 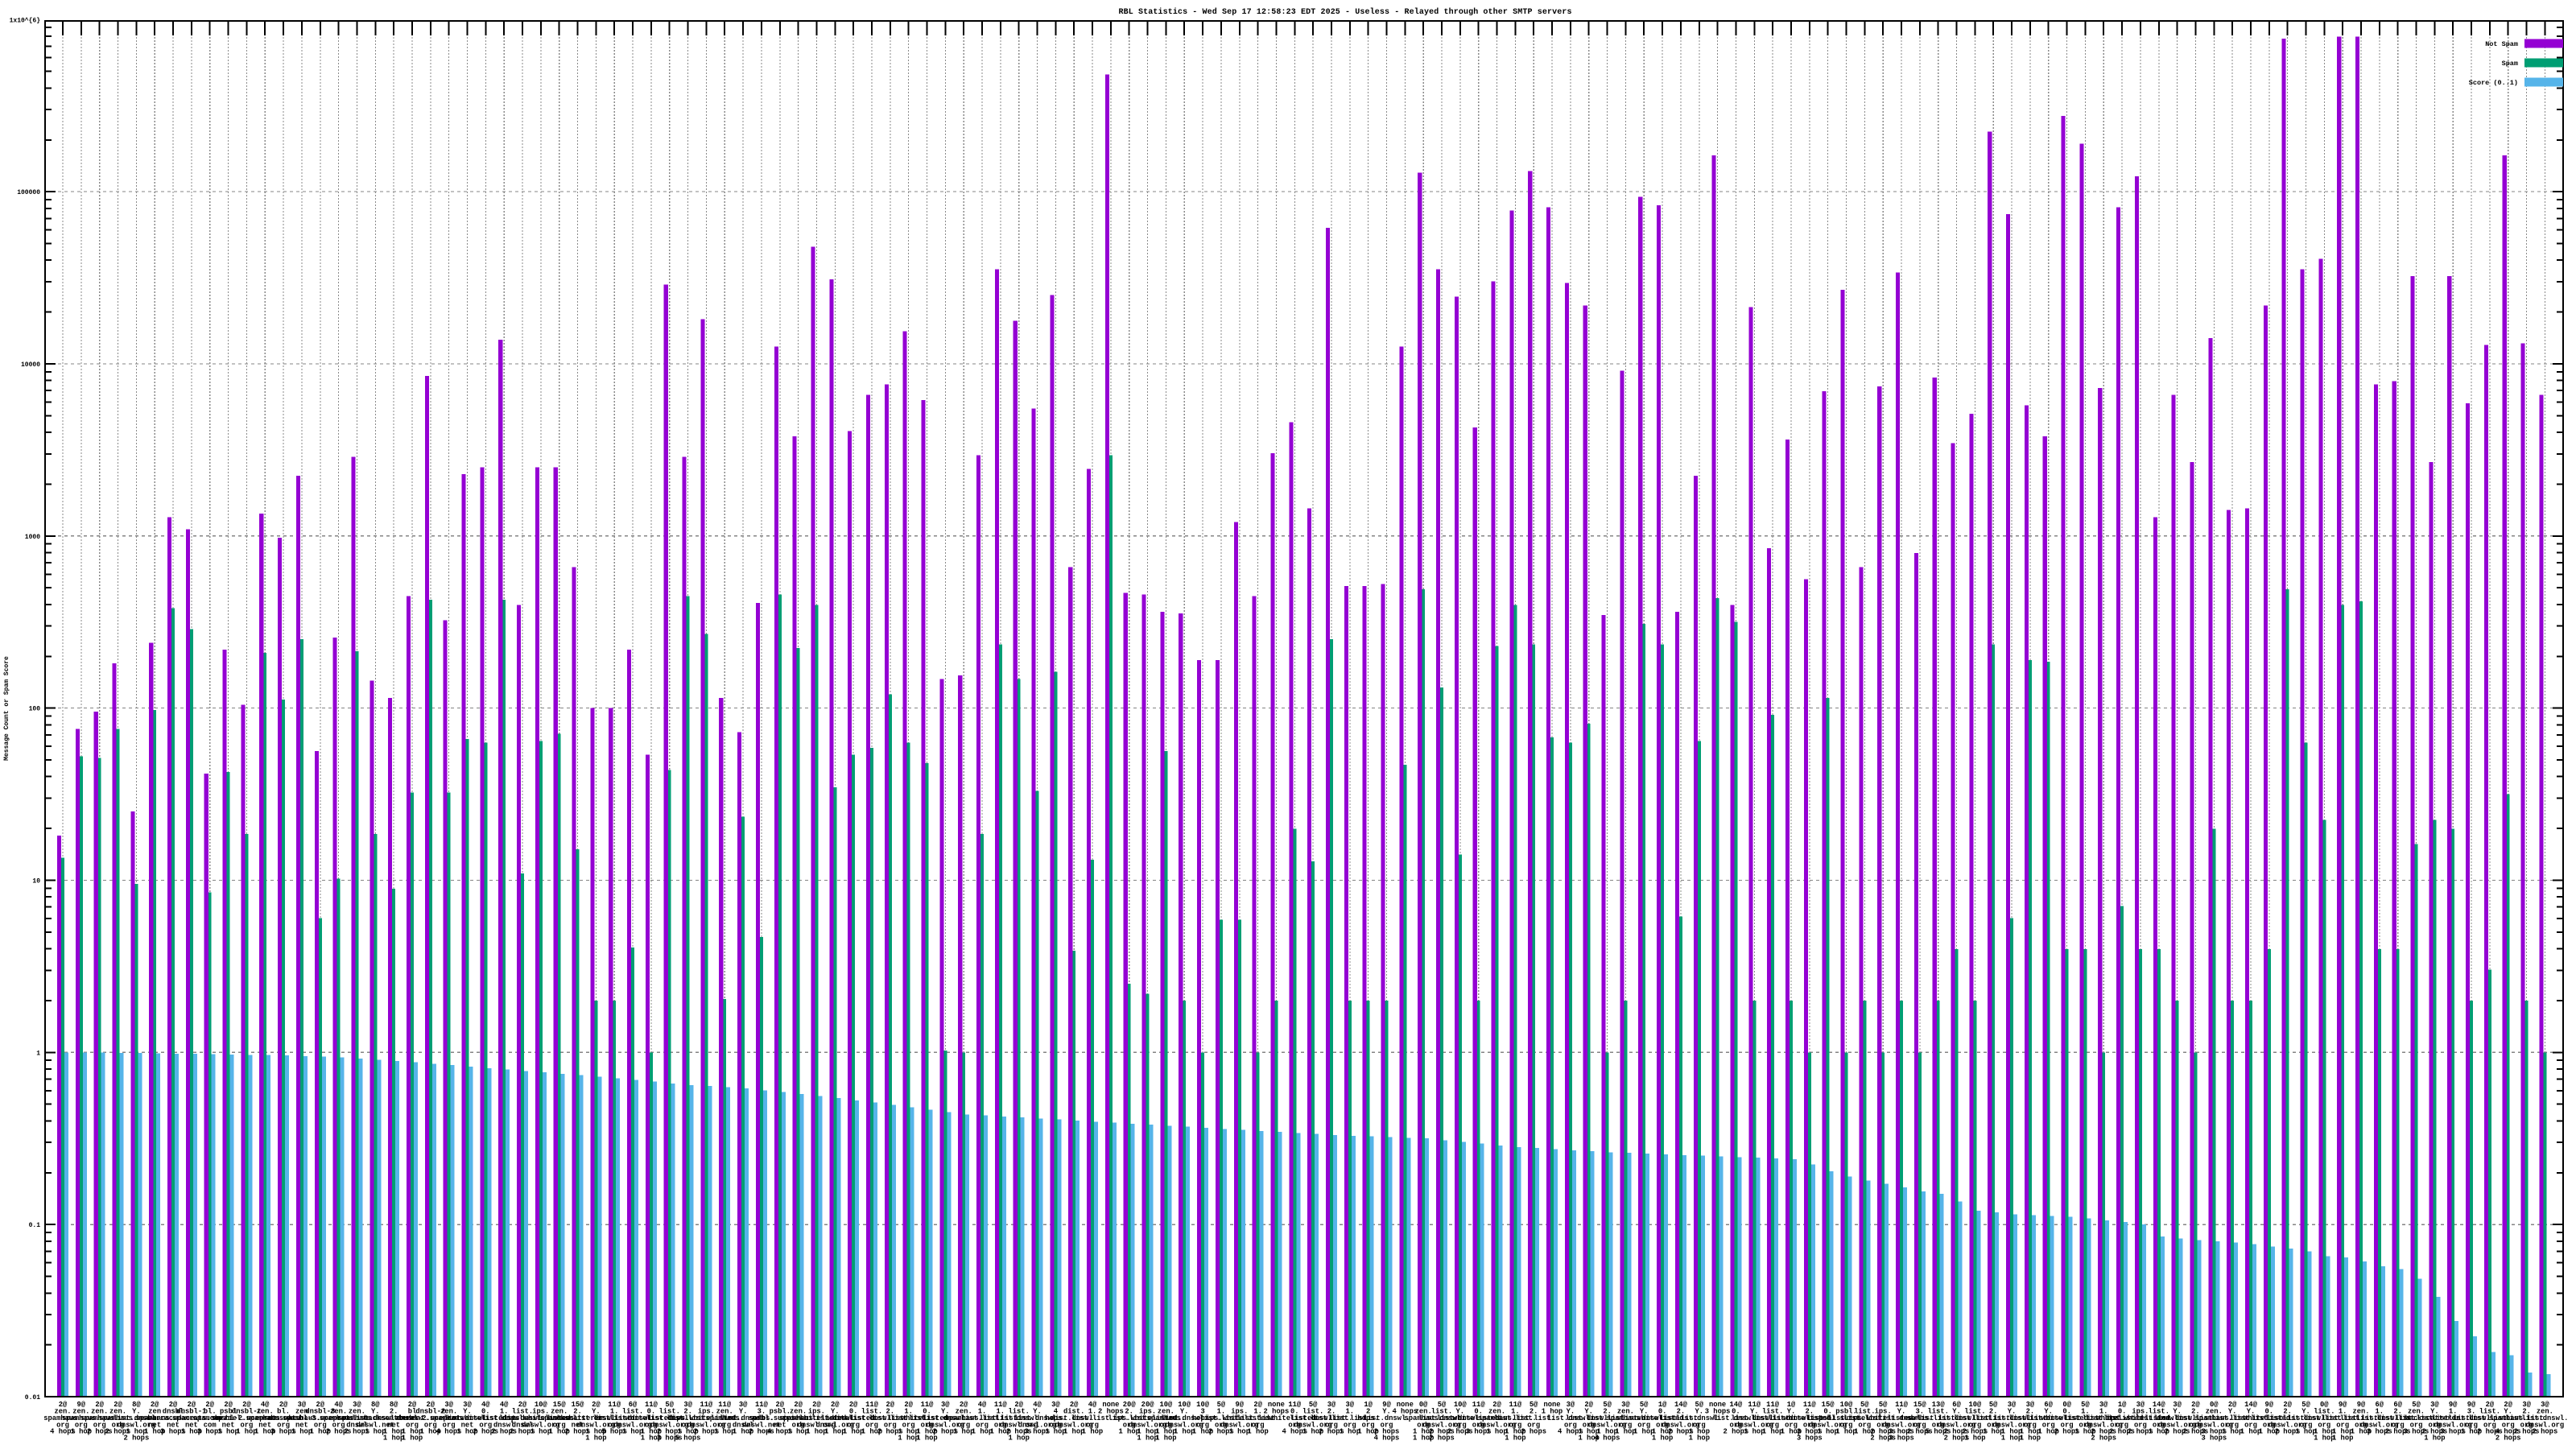 I want to click on svg-text: dnswl.net, so click(x=376, y=1426).